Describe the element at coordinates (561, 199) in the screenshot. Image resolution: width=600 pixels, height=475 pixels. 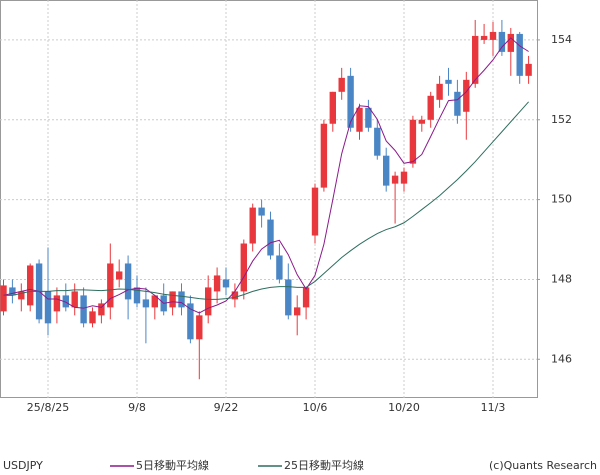
I see `y-tick-label: 150` at that location.